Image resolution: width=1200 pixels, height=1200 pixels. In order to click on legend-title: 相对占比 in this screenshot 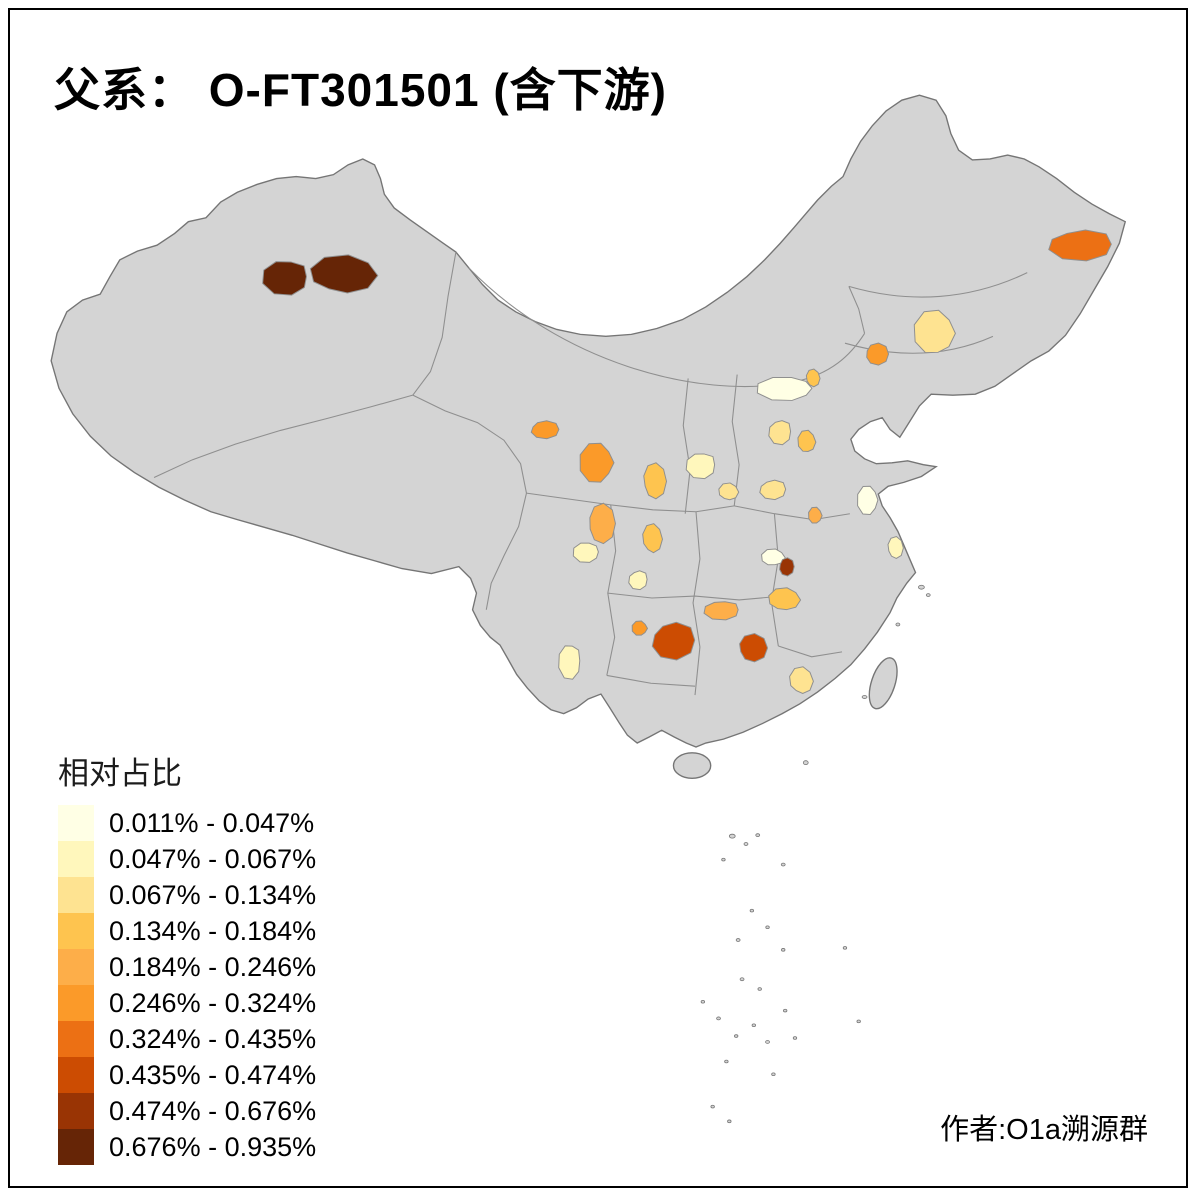, I will do `click(120, 773)`.